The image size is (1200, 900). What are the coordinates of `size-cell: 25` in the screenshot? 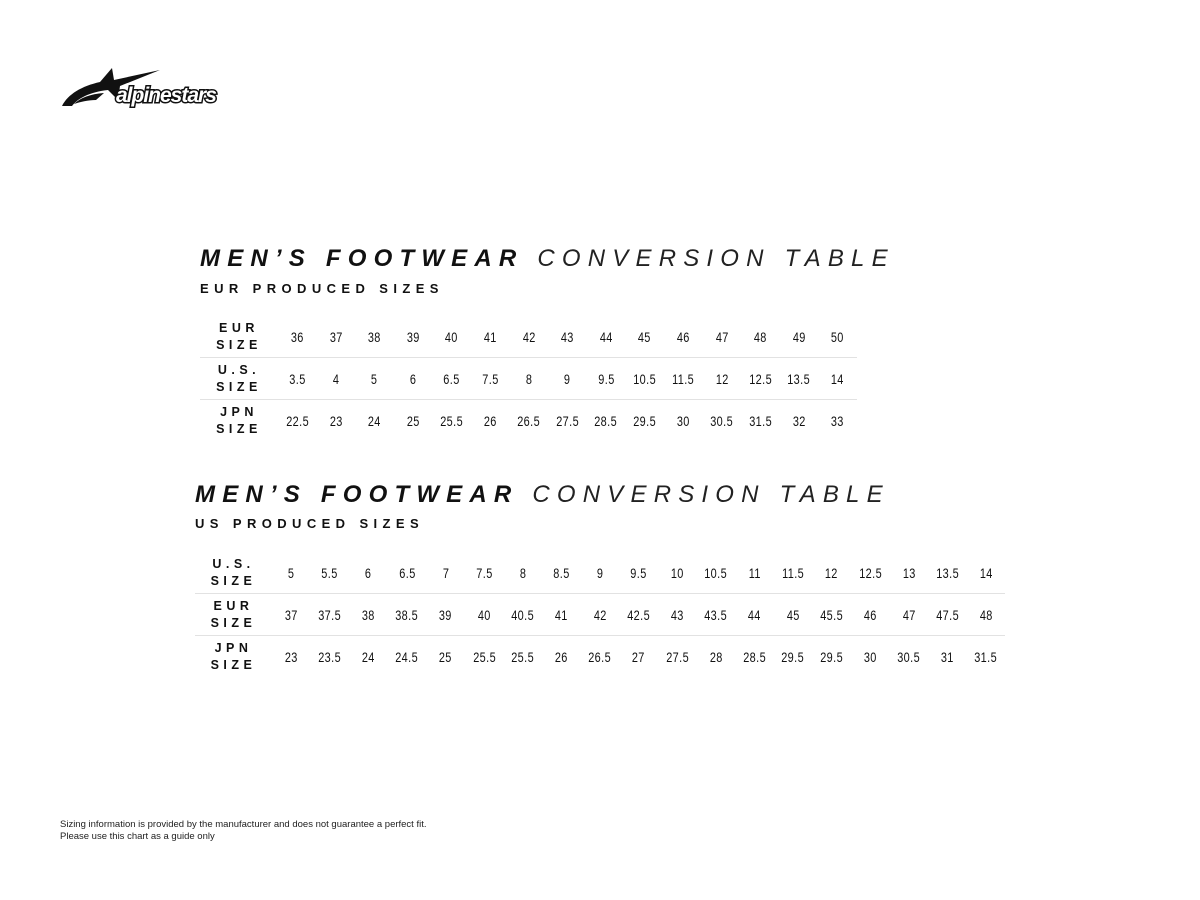 It's located at (413, 420).